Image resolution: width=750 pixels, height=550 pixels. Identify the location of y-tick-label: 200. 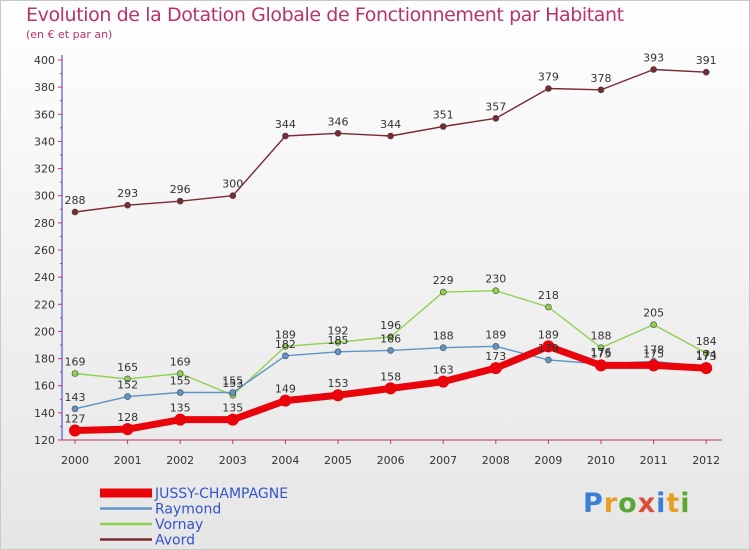
(44, 331).